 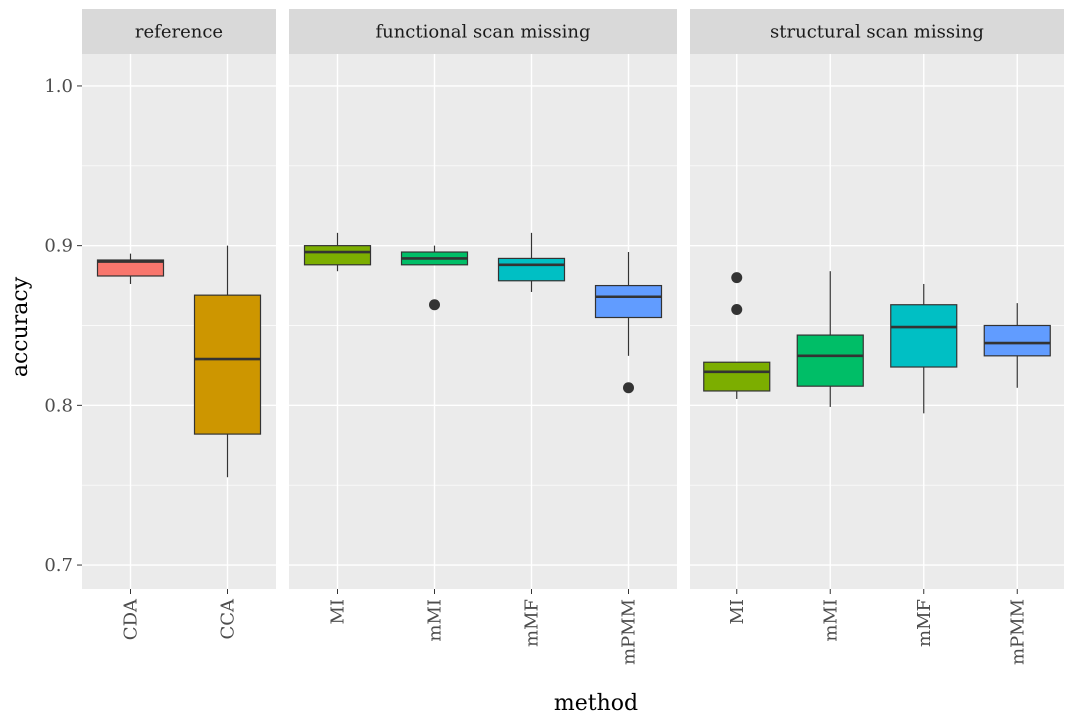 I want to click on x-axis-title: method, so click(x=596, y=703).